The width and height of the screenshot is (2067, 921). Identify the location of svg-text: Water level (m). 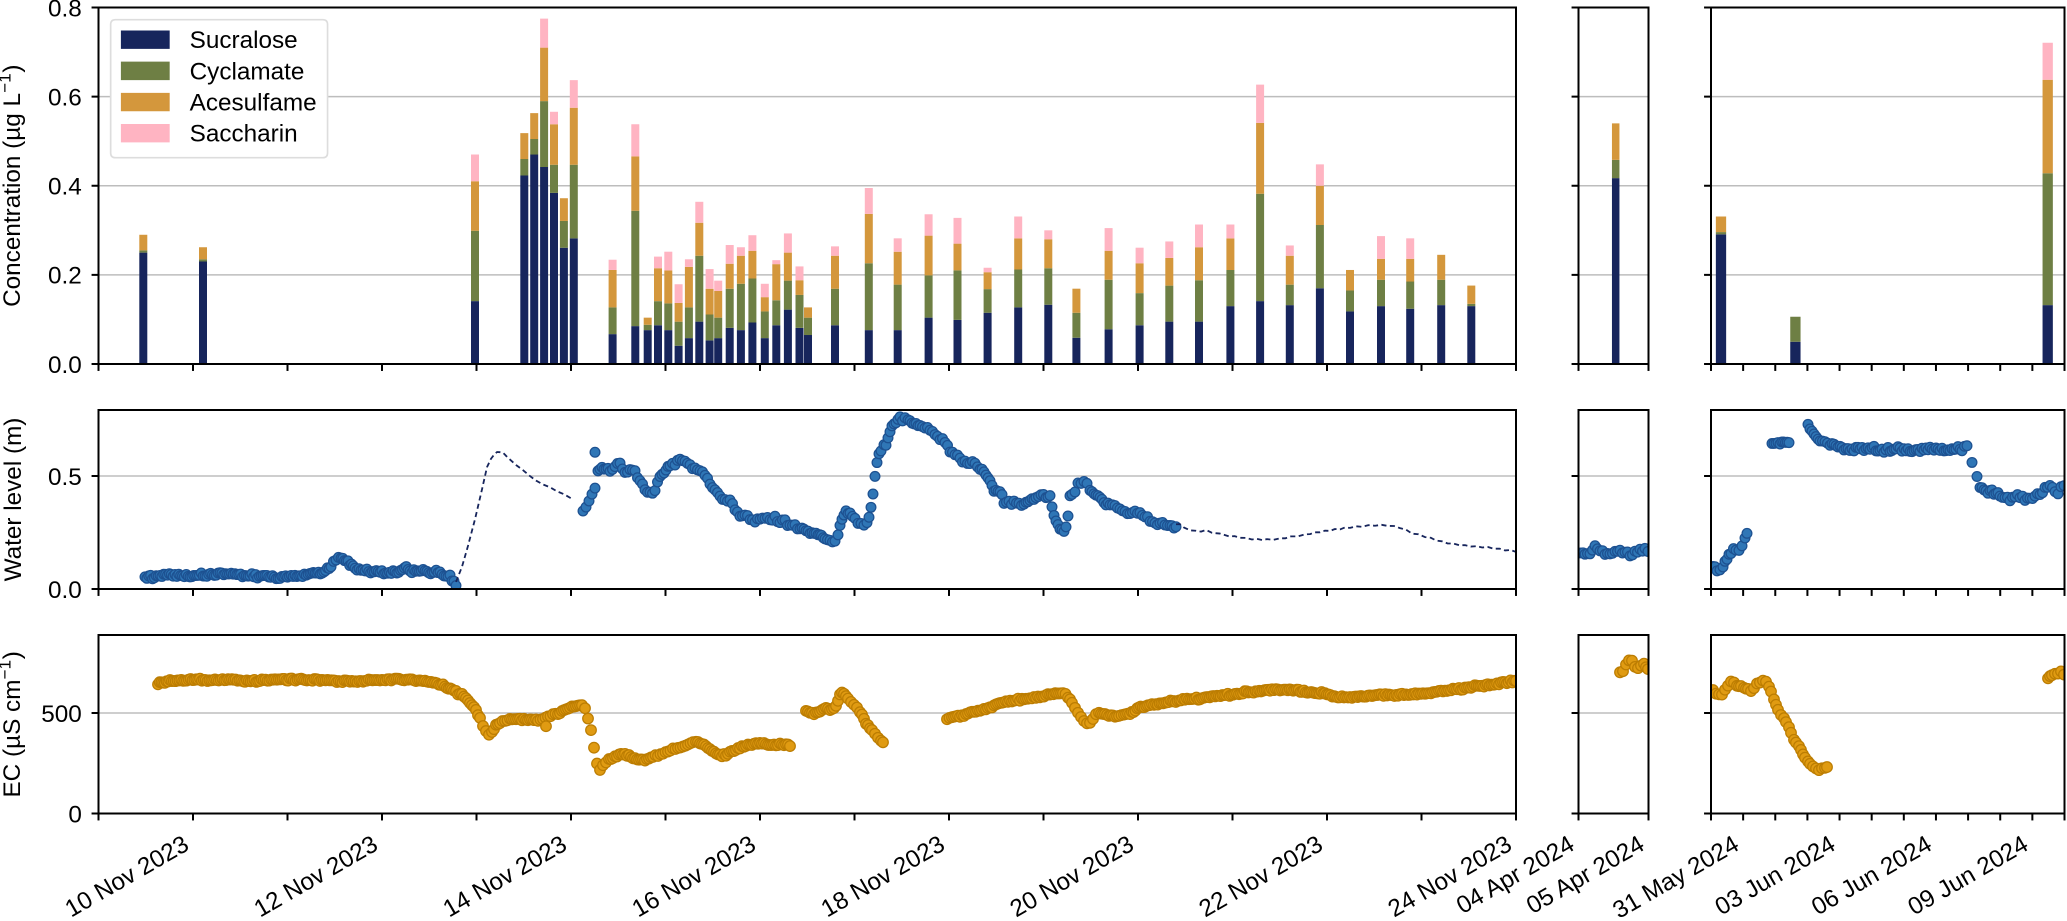
(13, 500).